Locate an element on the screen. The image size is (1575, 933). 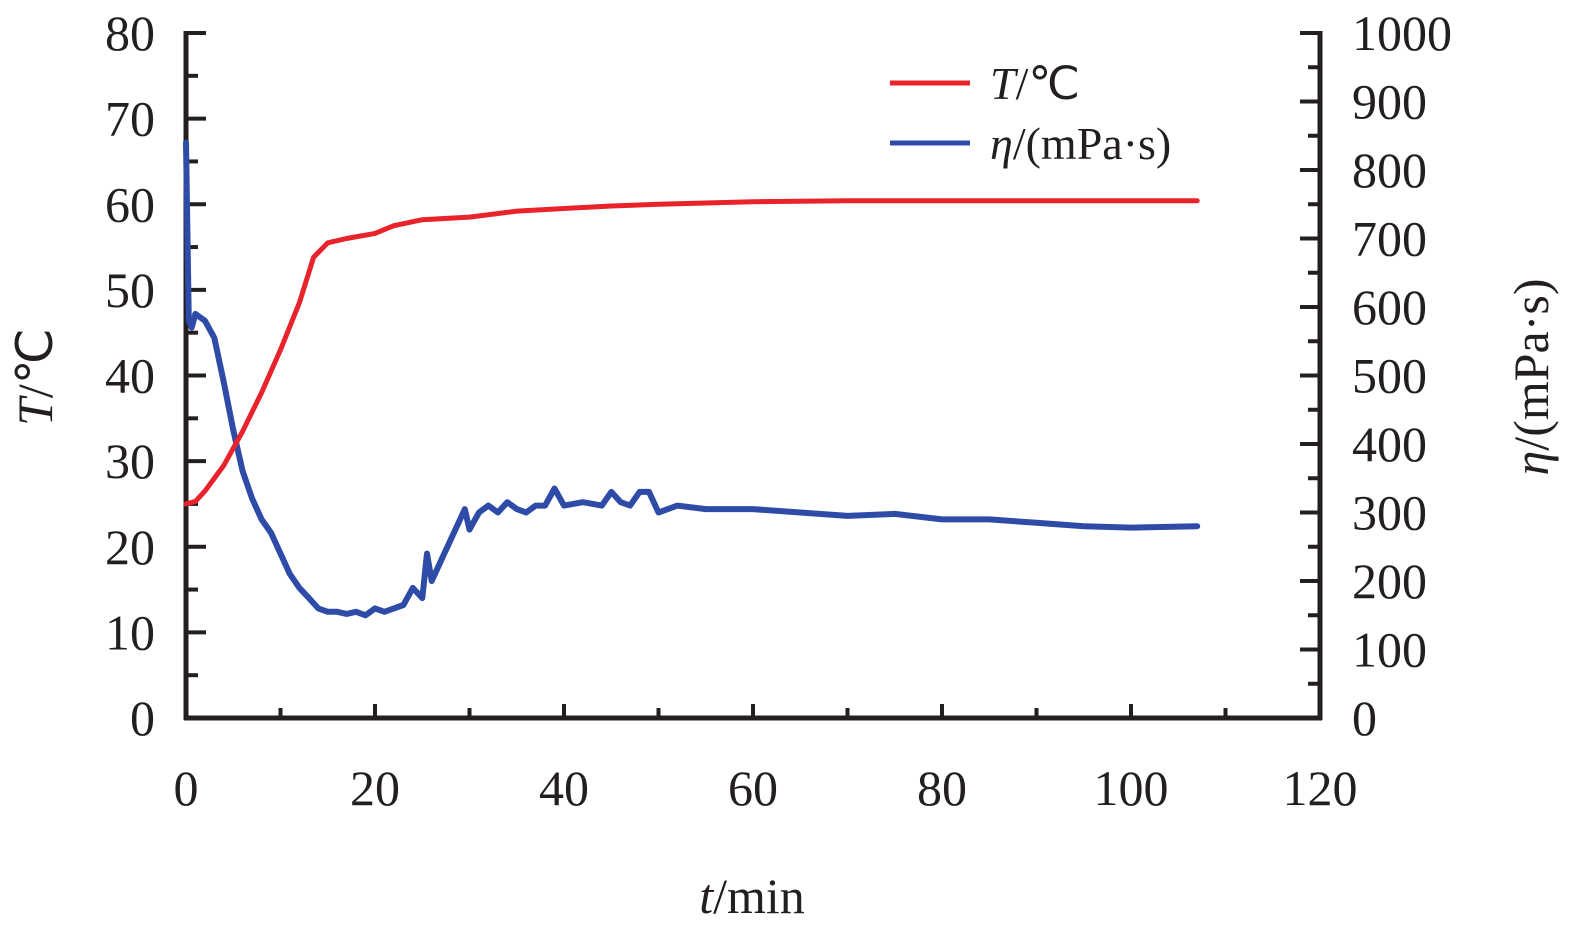
y-axis-left-title: T/℃ is located at coordinates (35, 377).